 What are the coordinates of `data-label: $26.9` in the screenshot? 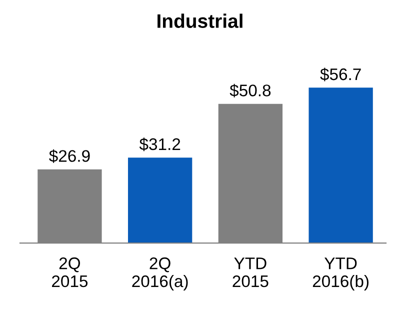 It's located at (69, 156).